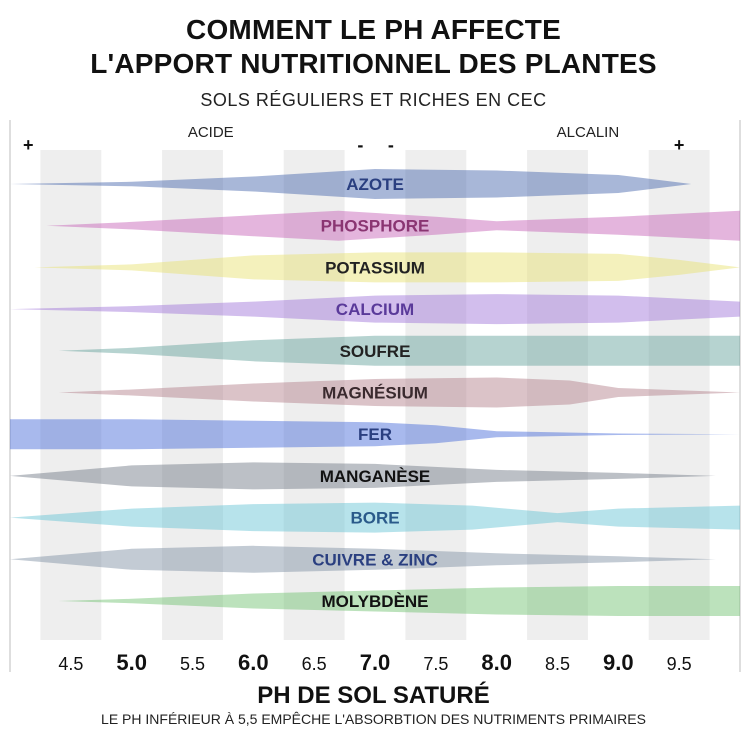 The image size is (747, 750). Describe the element at coordinates (375, 351) in the screenshot. I see `nutrient-label: SOUFRE` at that location.